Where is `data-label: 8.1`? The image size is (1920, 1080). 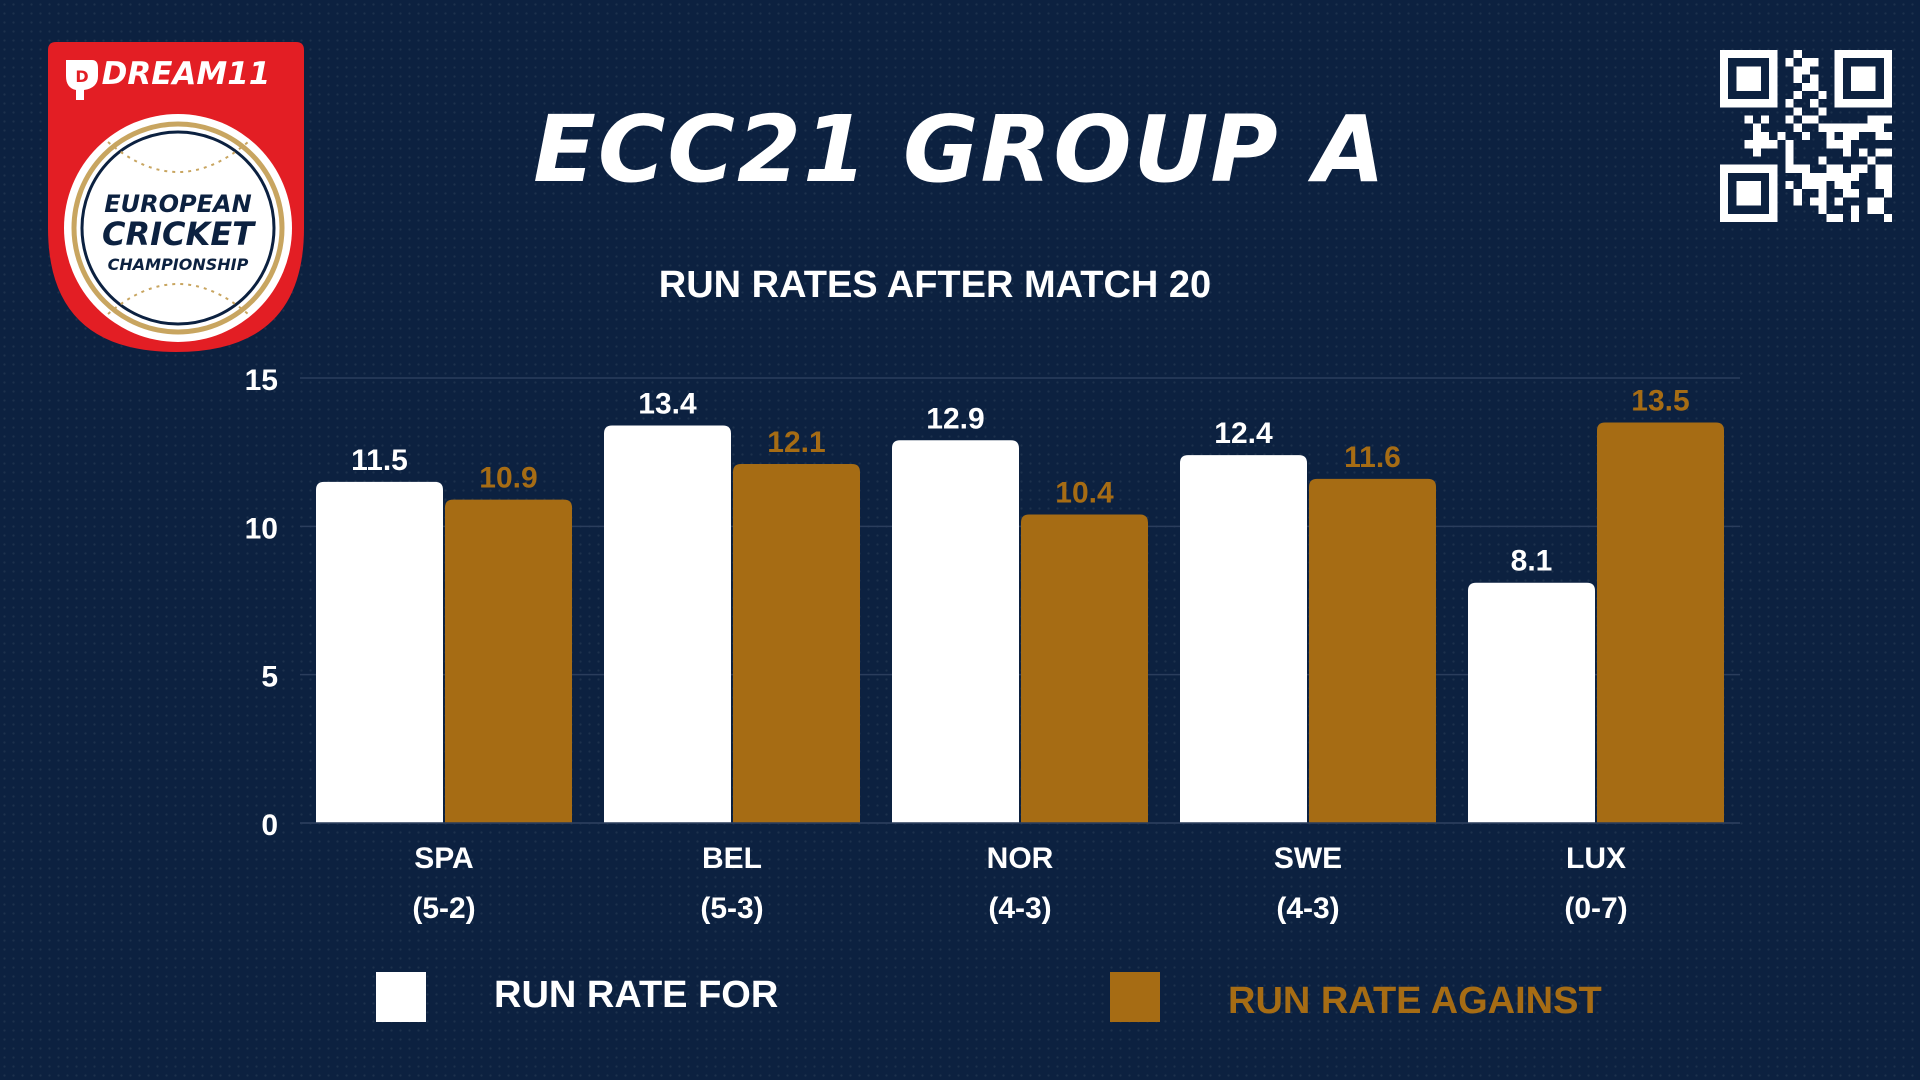 data-label: 8.1 is located at coordinates (1532, 561).